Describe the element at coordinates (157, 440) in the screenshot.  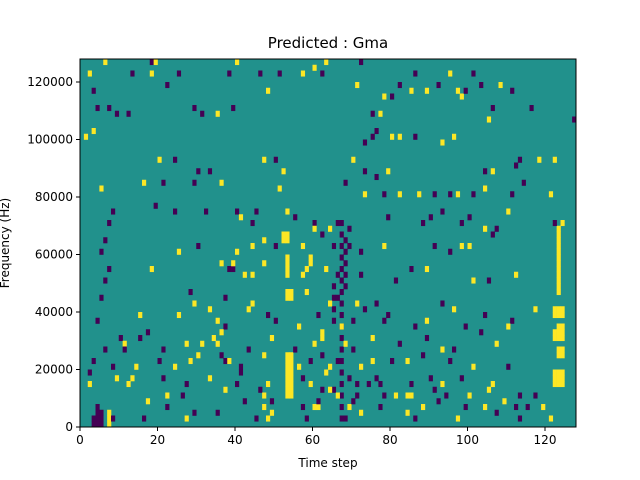
I see `x-tick-label: 20` at that location.